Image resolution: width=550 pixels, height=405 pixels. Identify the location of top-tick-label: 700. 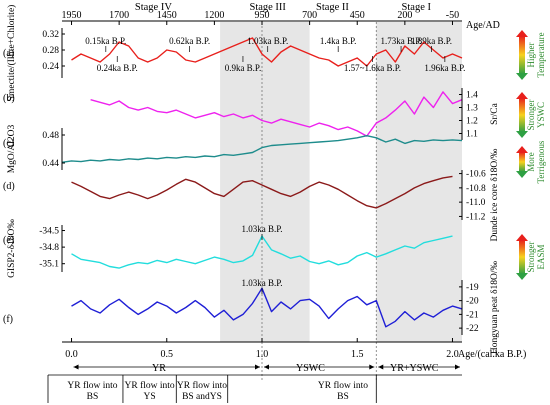
(309, 15).